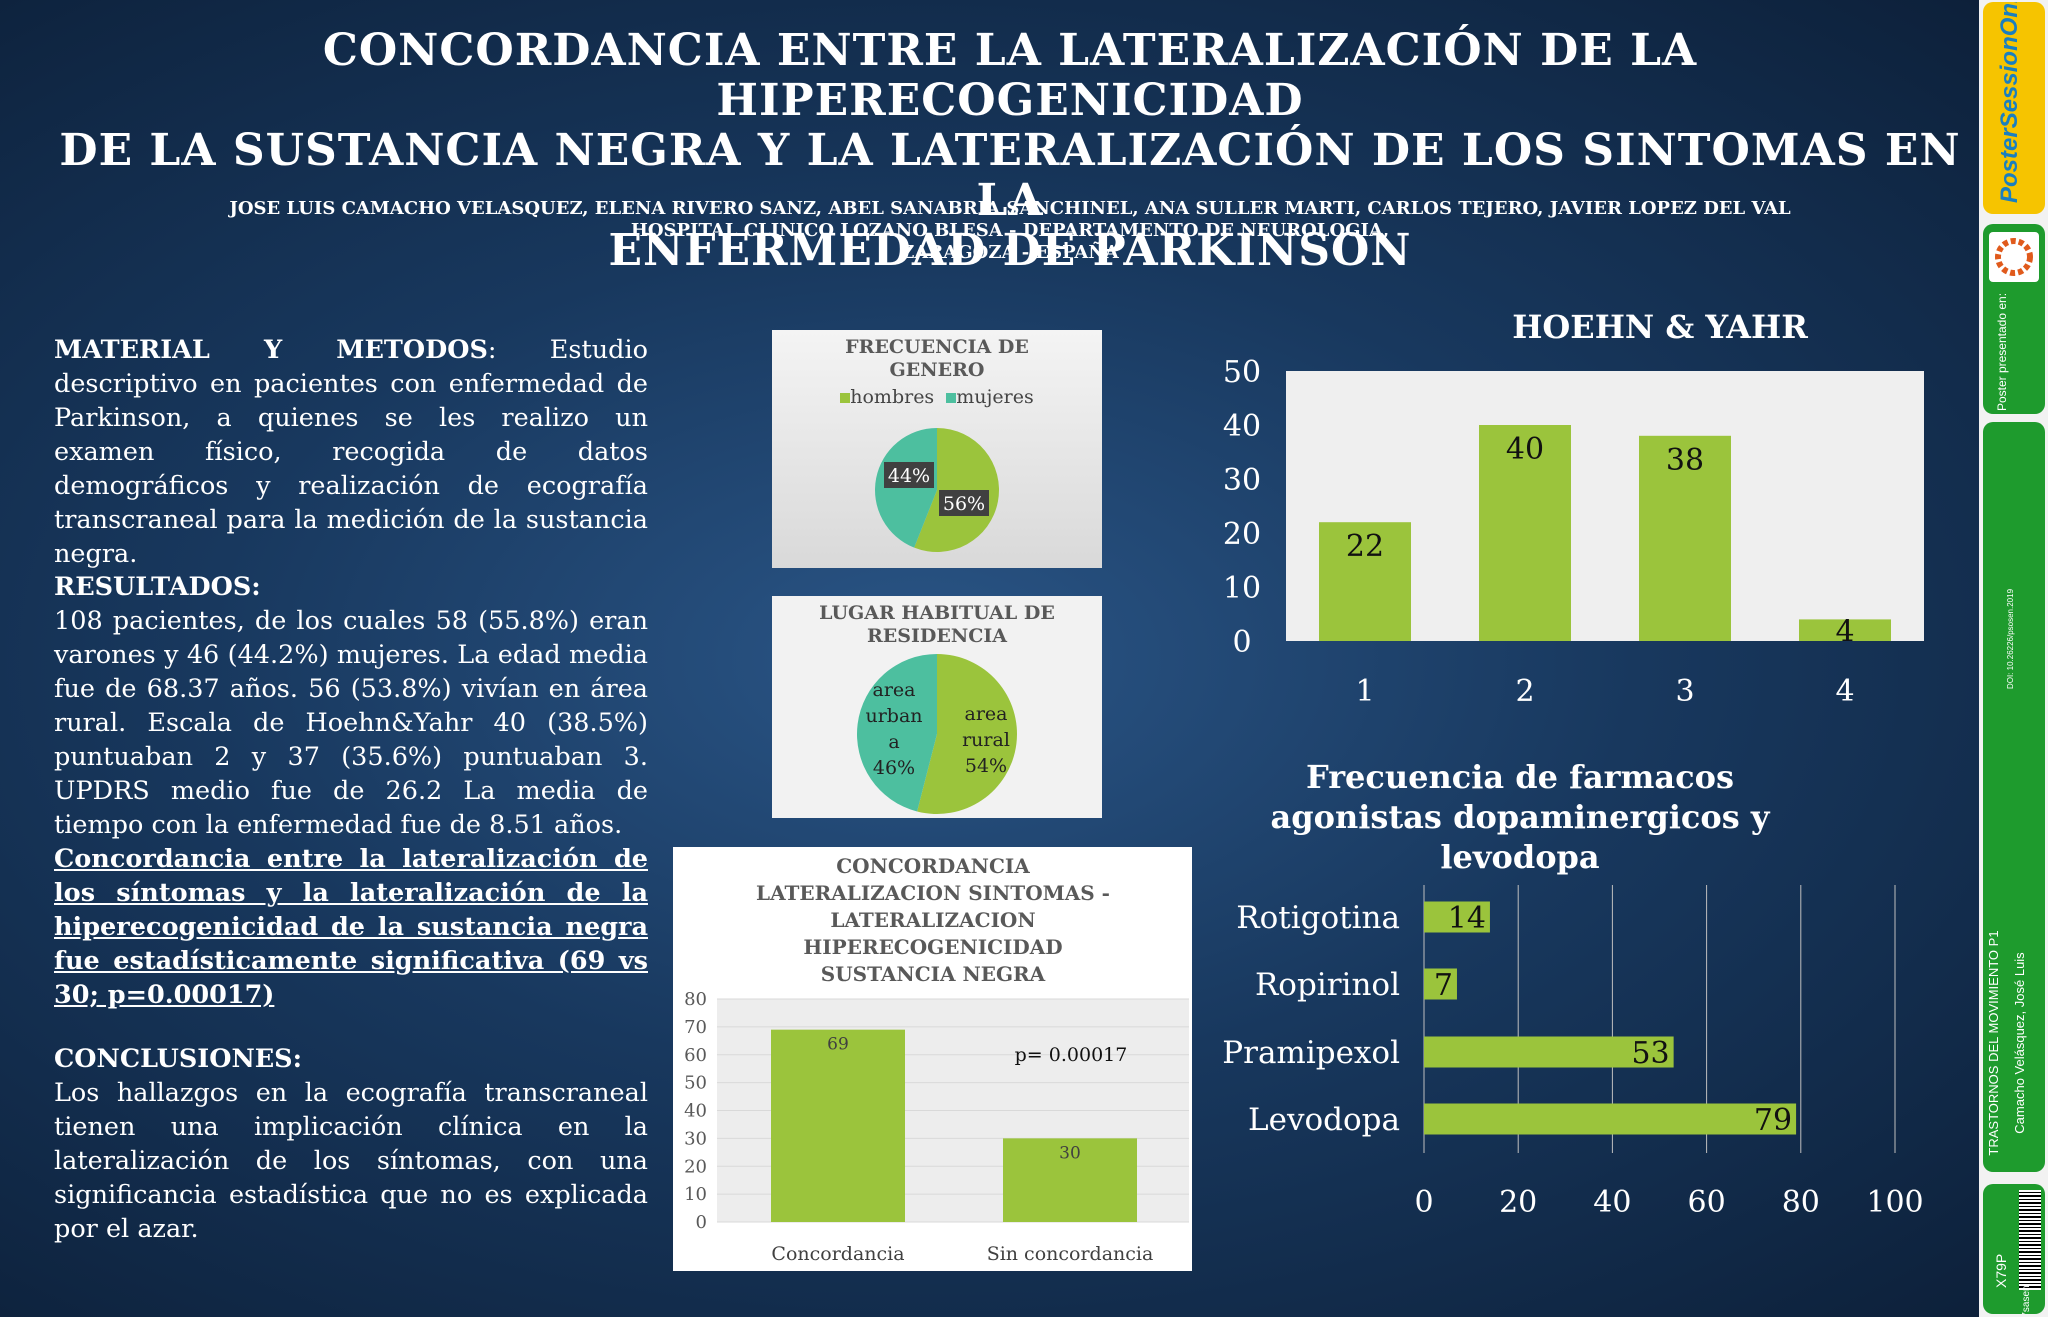 This screenshot has height=1317, width=2048. I want to click on session-name: TRASTORNOS DEL MOVIMIENTO P1, so click(1993, 1043).